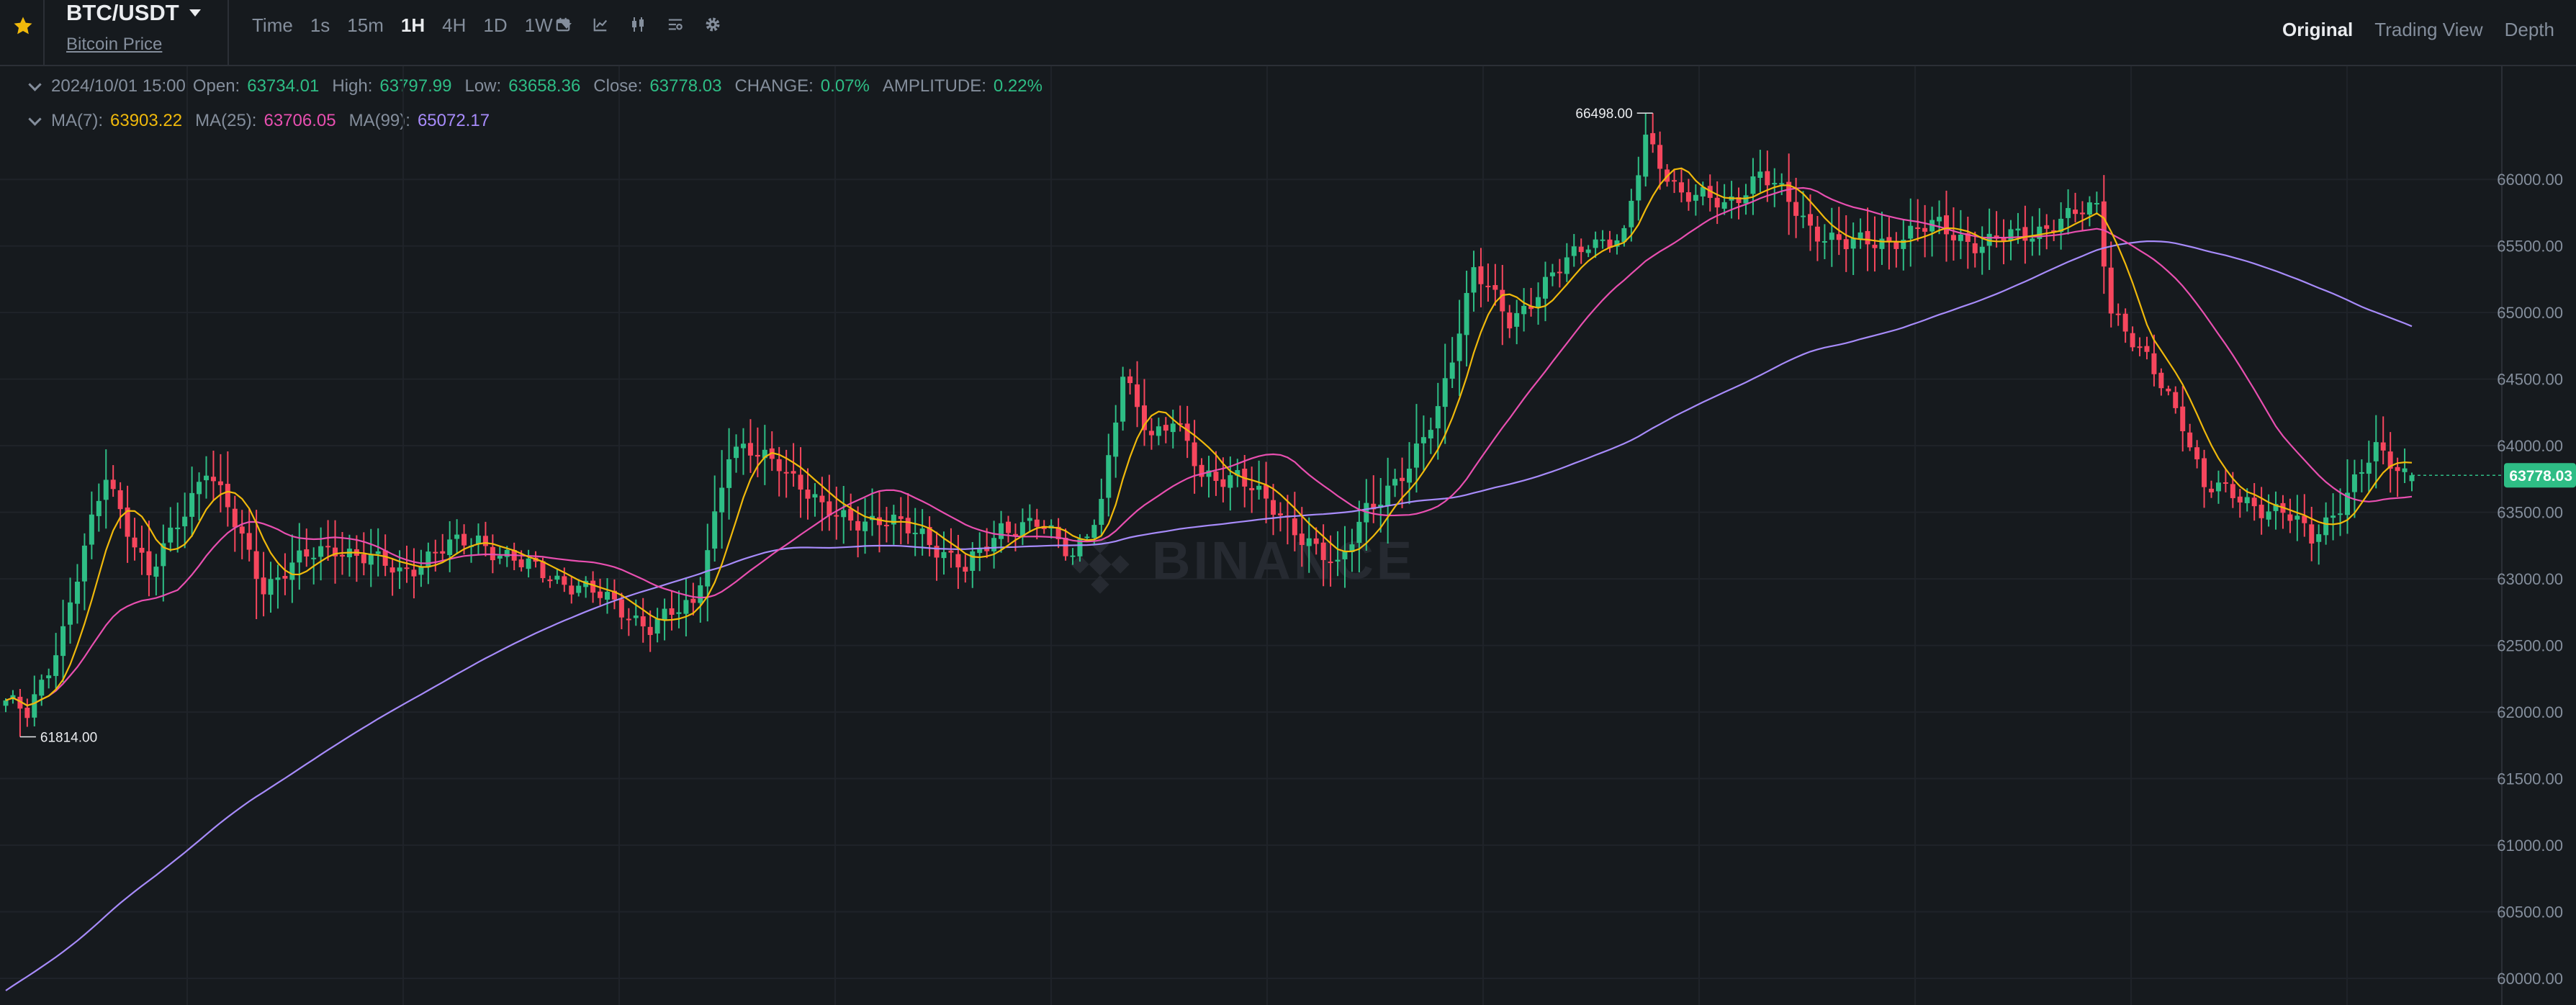  Describe the element at coordinates (2318, 29) in the screenshot. I see `view-original: Original` at that location.